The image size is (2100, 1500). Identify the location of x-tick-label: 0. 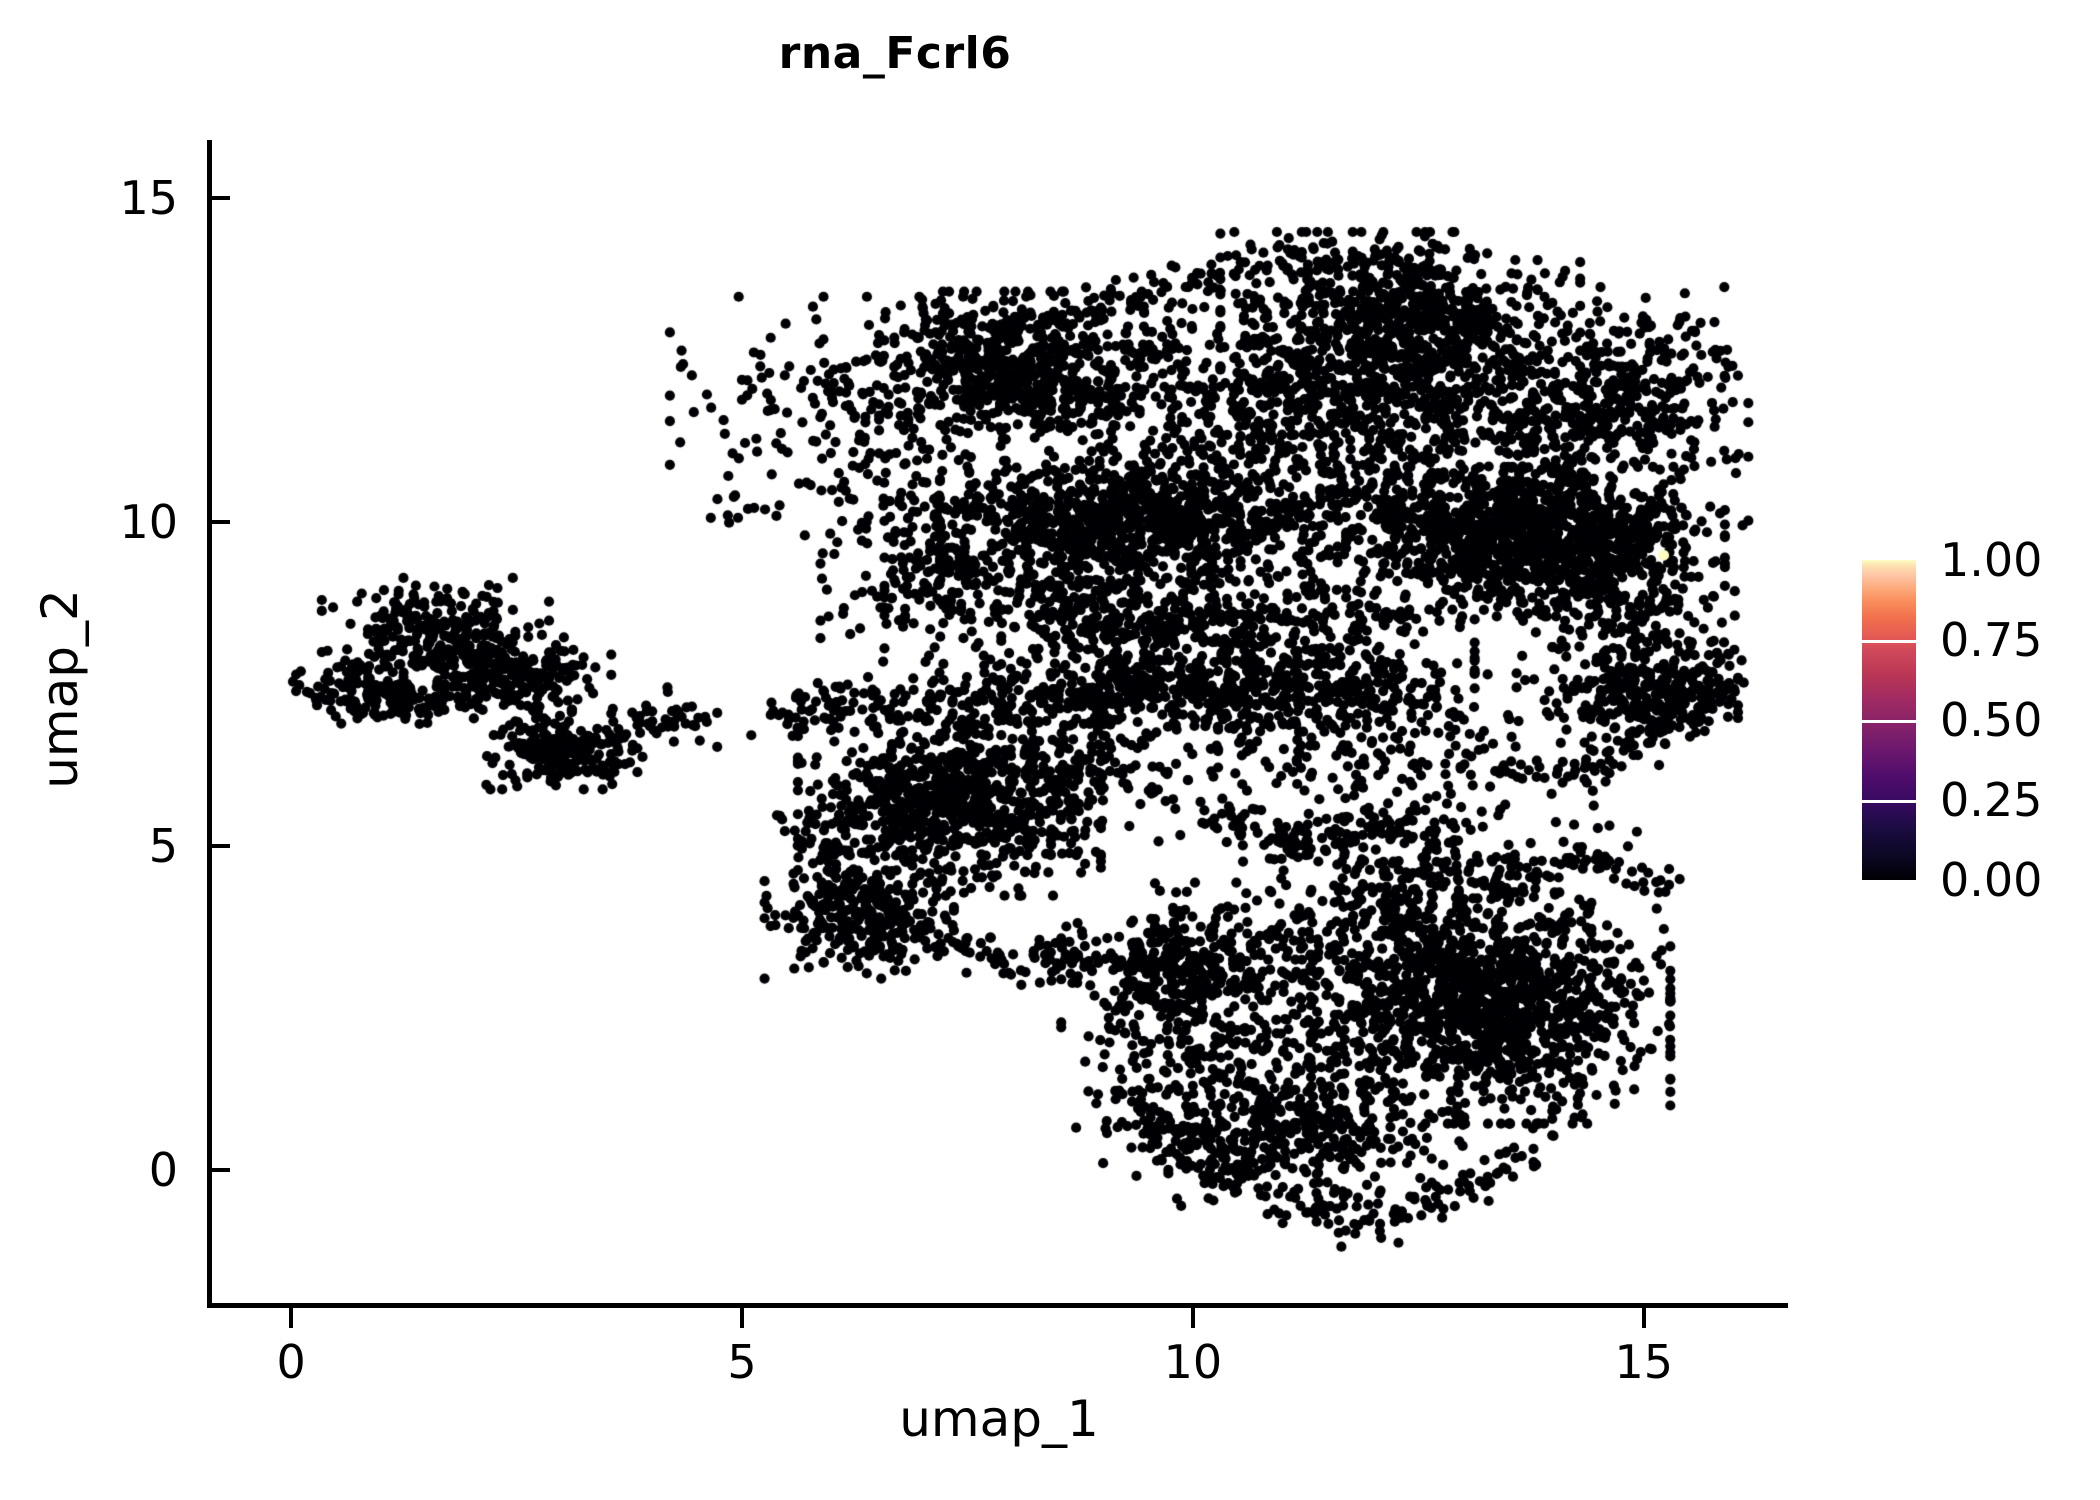
(291, 1362).